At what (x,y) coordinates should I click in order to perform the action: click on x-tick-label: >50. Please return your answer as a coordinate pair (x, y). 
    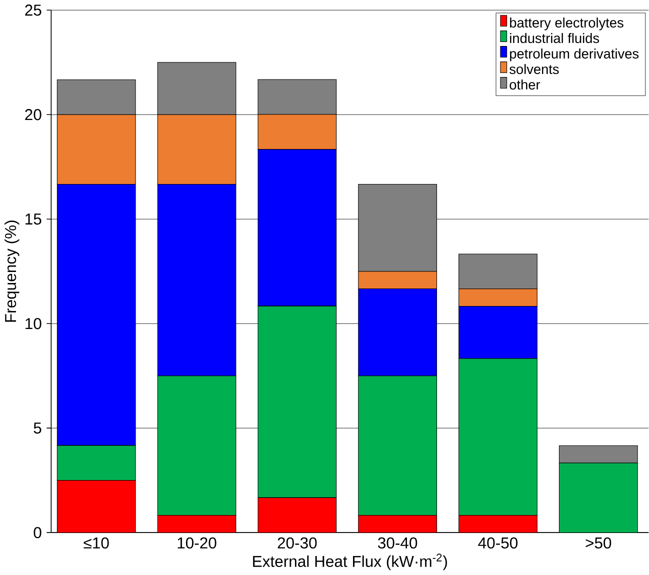
    Looking at the image, I should click on (599, 543).